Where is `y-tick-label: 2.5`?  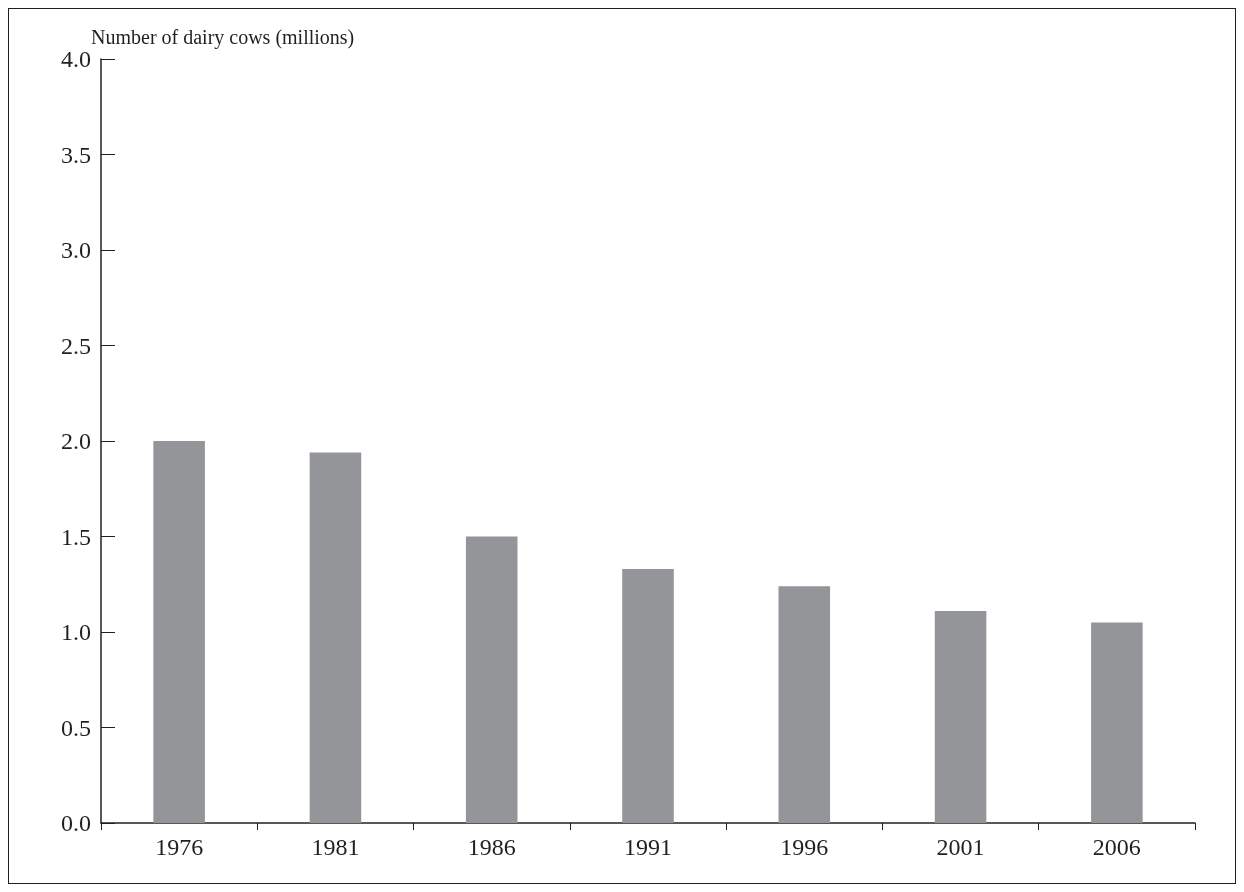 y-tick-label: 2.5 is located at coordinates (76, 345).